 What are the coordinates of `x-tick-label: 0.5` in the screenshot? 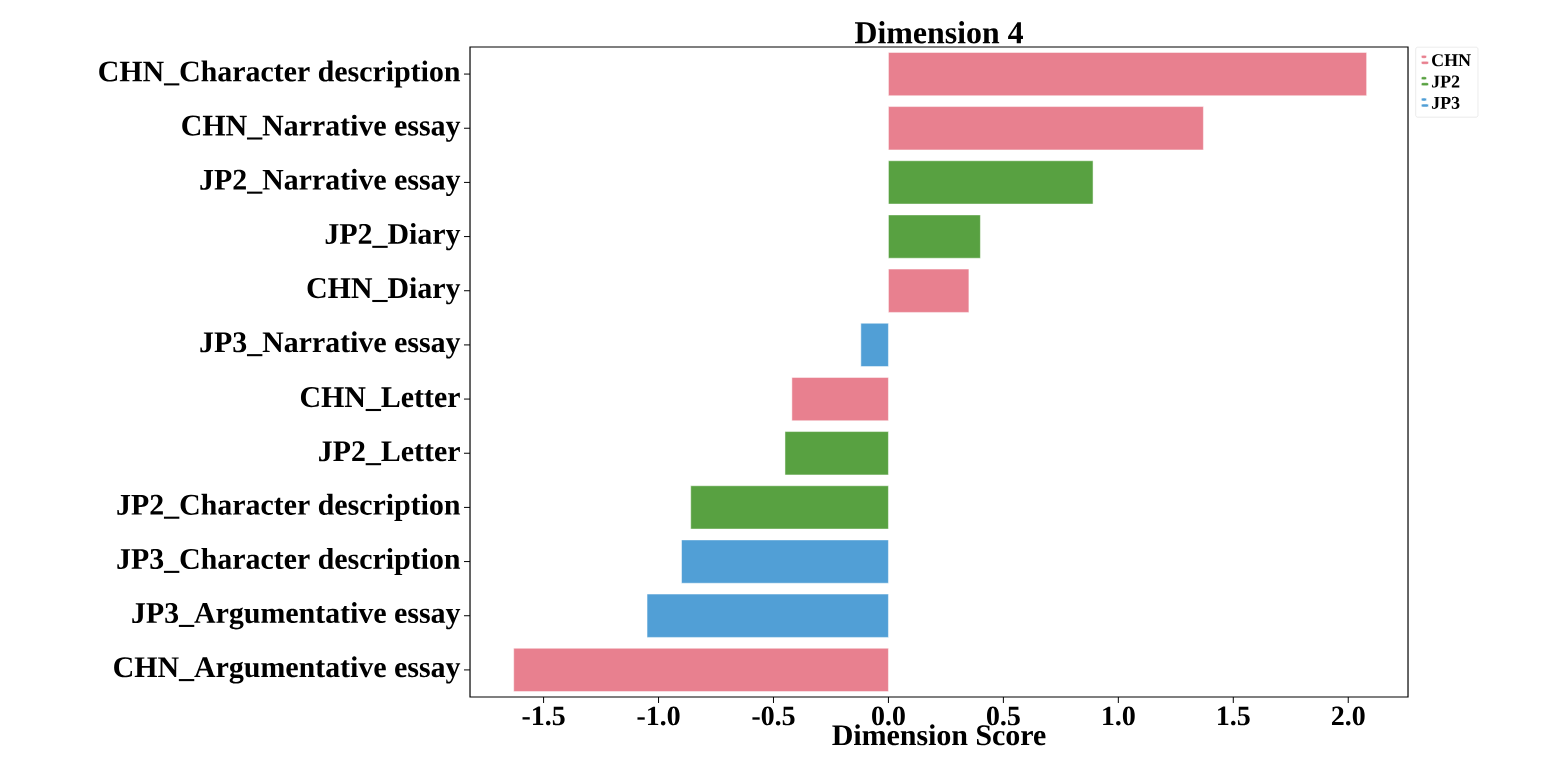 It's located at (1003, 716).